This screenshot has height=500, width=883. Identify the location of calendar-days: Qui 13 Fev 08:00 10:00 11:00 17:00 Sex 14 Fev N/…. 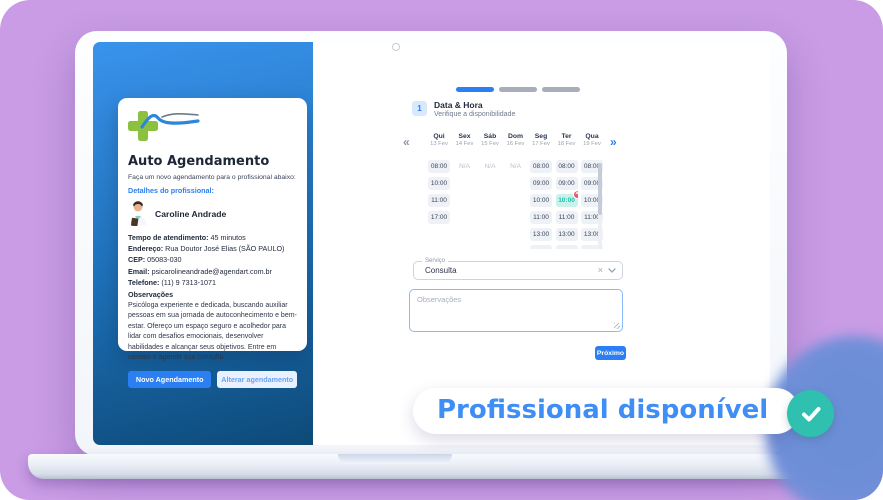
(515, 191).